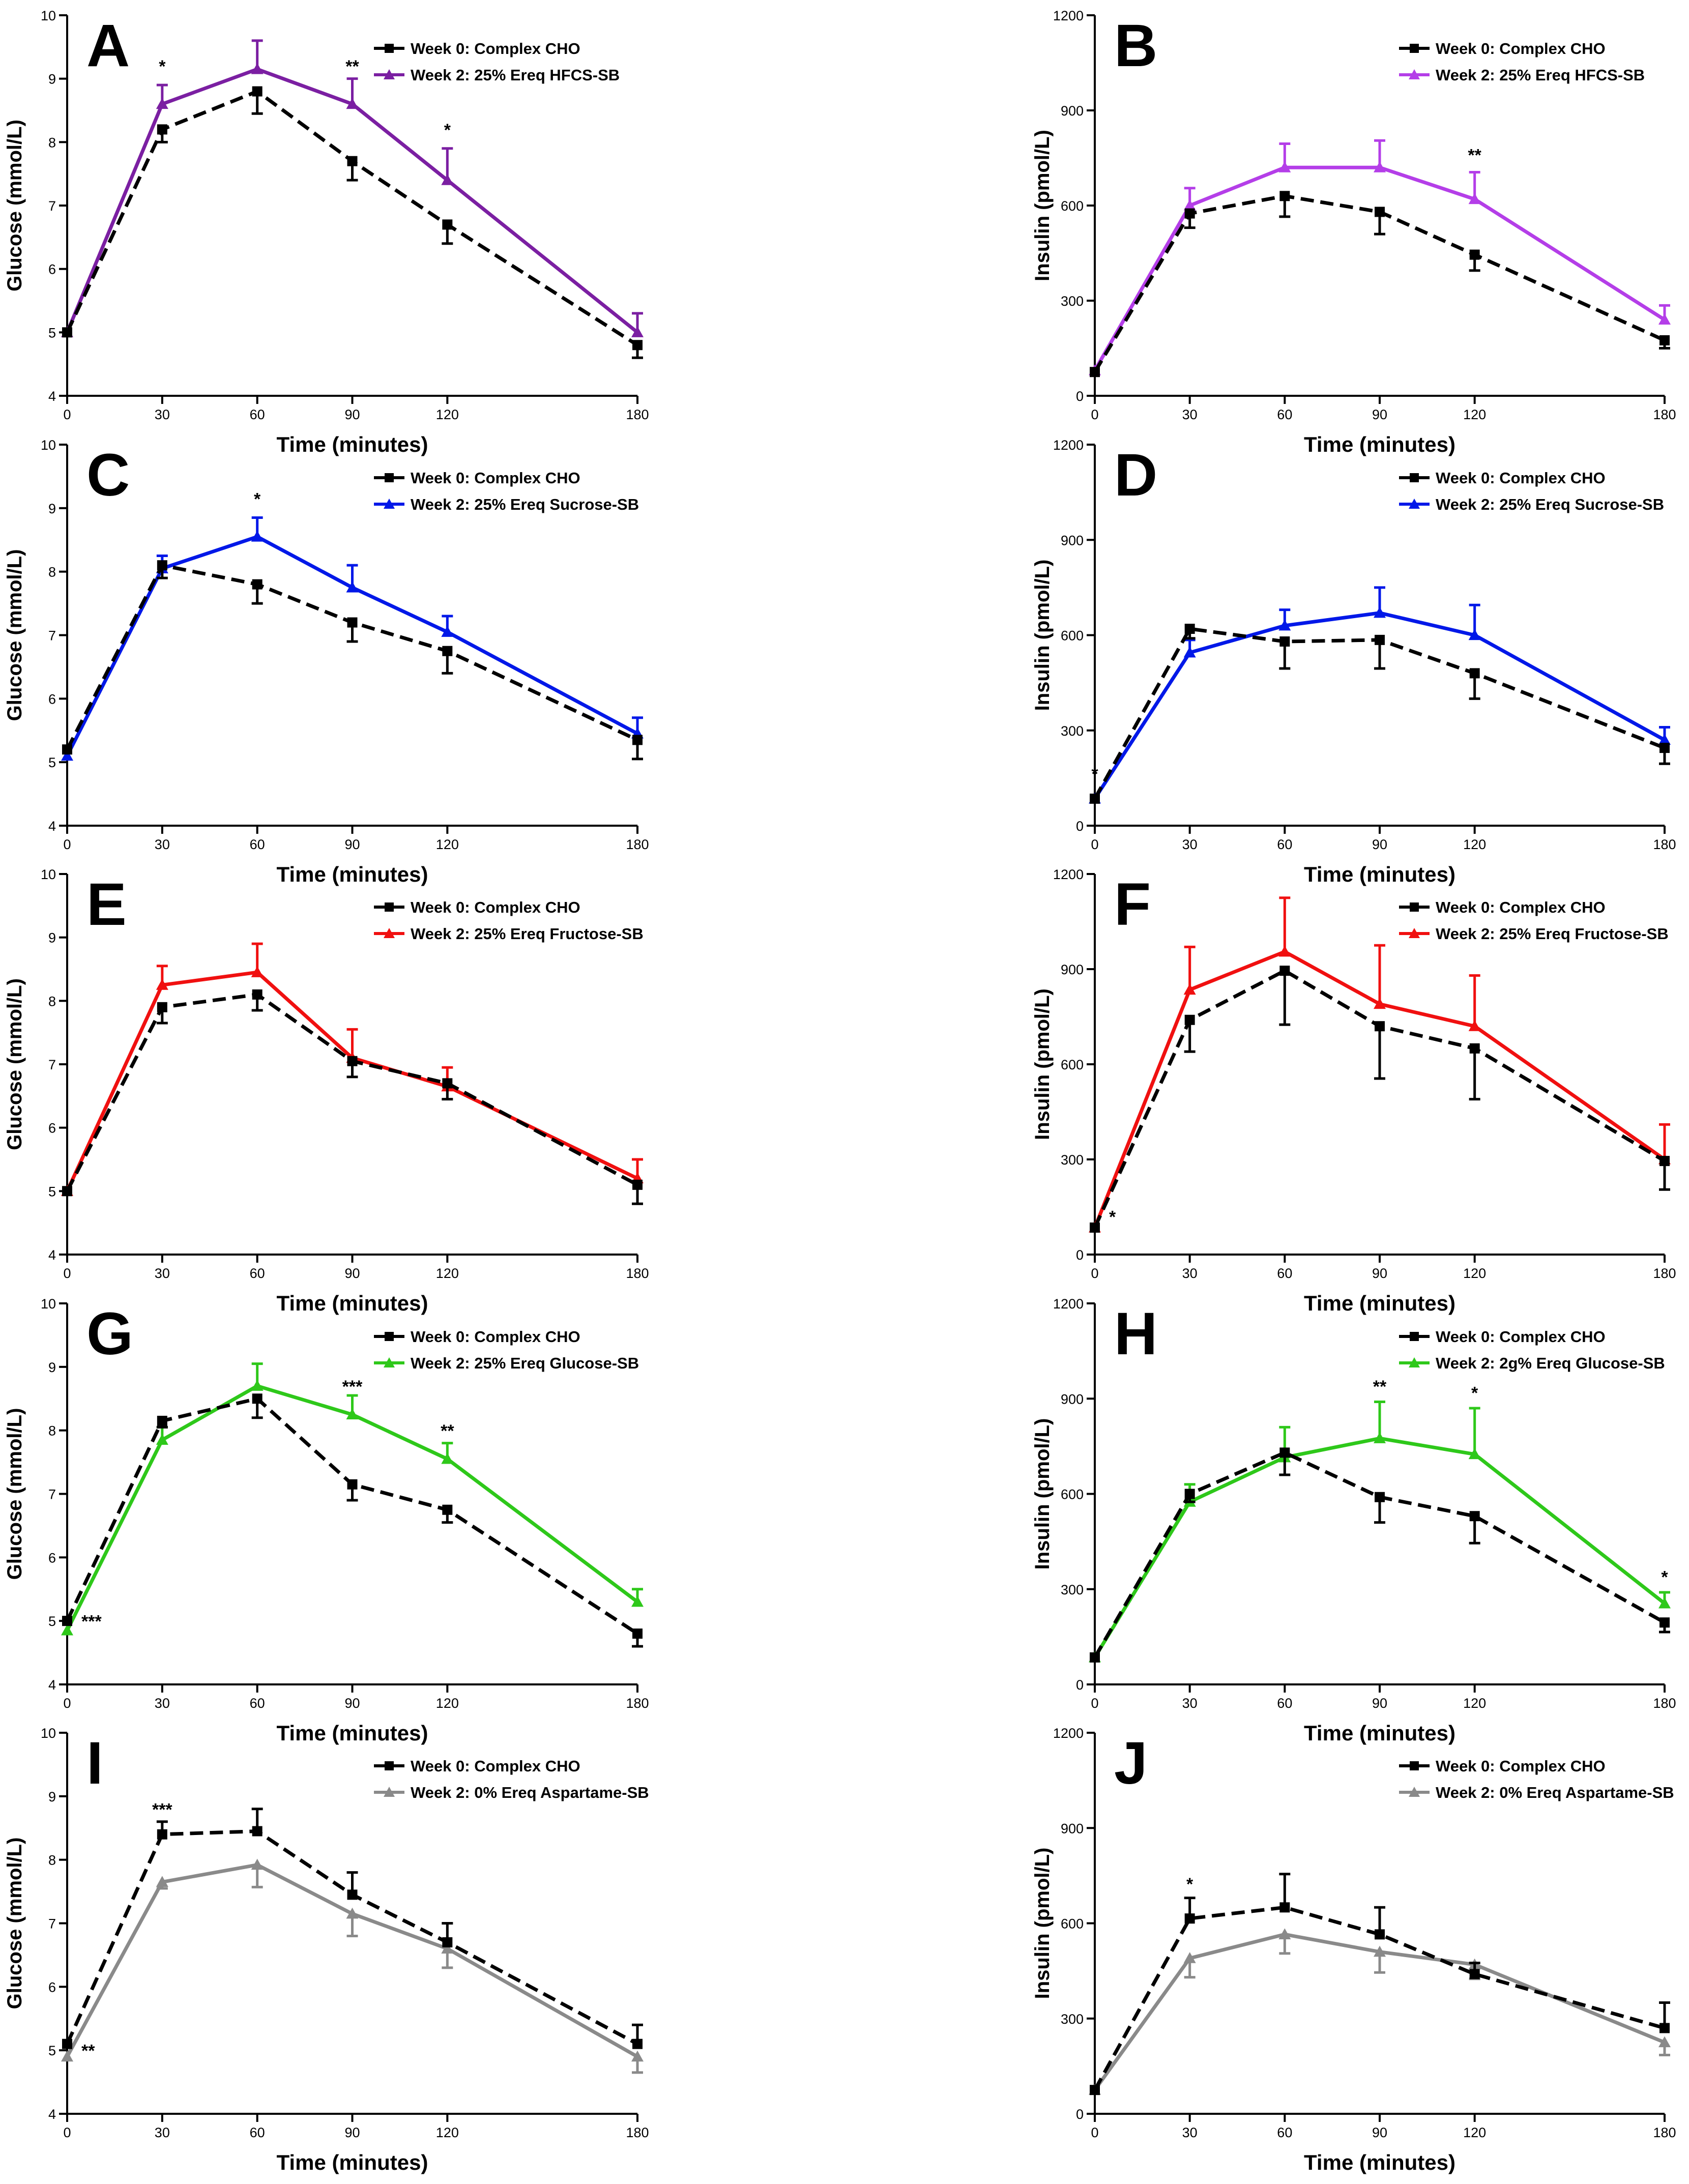 The height and width of the screenshot is (2184, 1689). What do you see at coordinates (88, 2051) in the screenshot?
I see `panel-i-significance: **` at bounding box center [88, 2051].